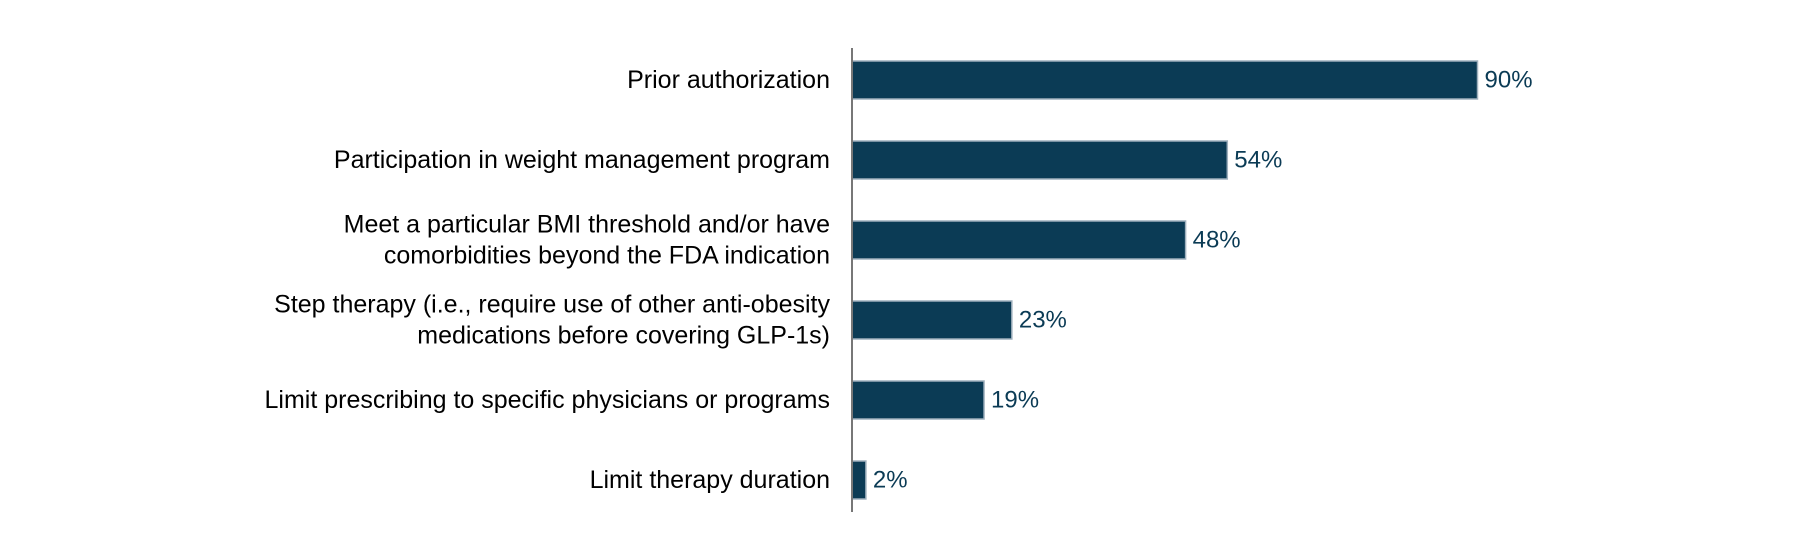 This screenshot has height=560, width=1800. Describe the element at coordinates (1015, 400) in the screenshot. I see `bar-value-label: 19%` at that location.